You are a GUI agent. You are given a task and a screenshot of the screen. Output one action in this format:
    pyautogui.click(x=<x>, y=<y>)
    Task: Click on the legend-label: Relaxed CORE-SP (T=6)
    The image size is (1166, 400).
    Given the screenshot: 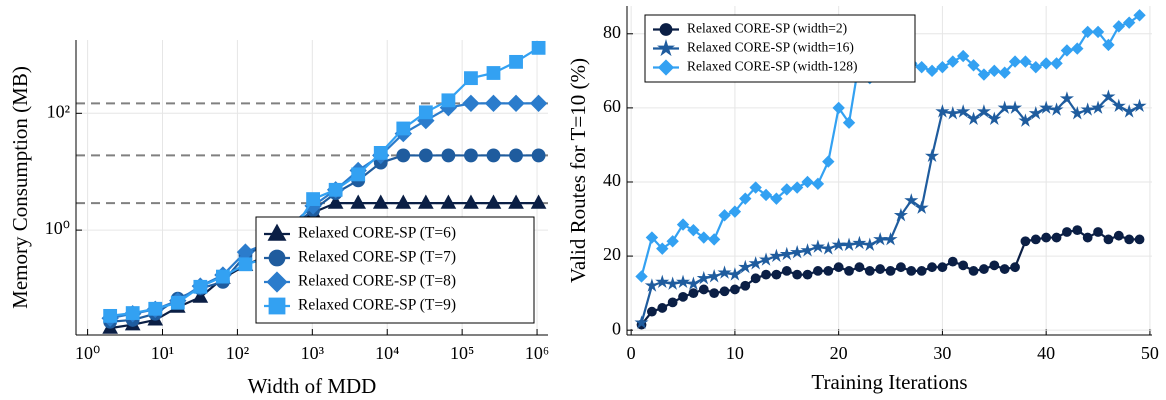 What is the action you would take?
    pyautogui.click(x=377, y=233)
    